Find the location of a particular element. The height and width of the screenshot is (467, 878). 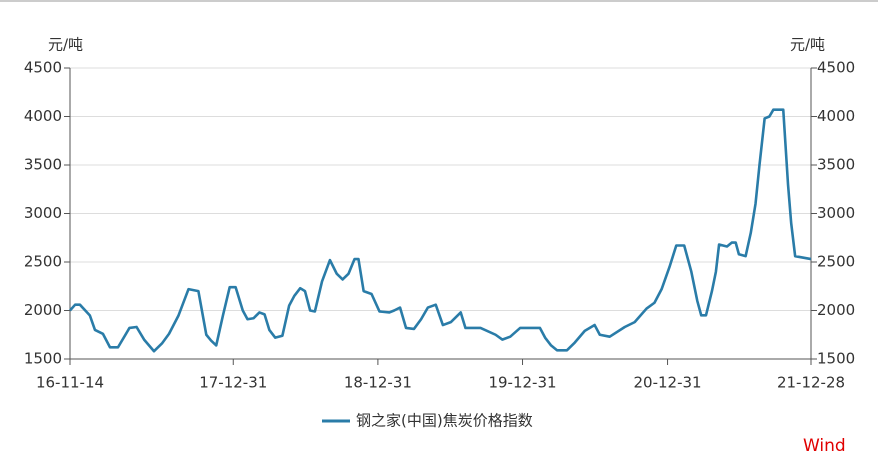

y2-tick-label: 1500 is located at coordinates (836, 359).